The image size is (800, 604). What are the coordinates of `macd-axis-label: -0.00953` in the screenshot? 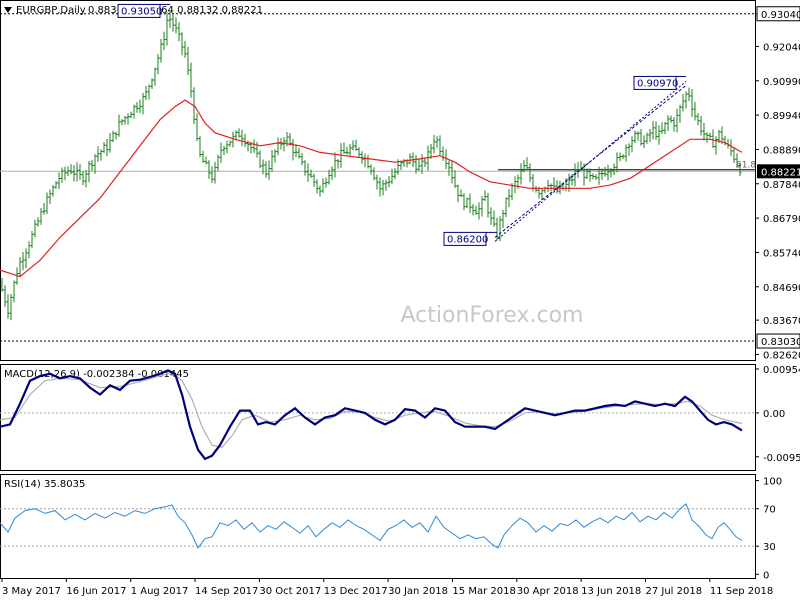 It's located at (781, 458).